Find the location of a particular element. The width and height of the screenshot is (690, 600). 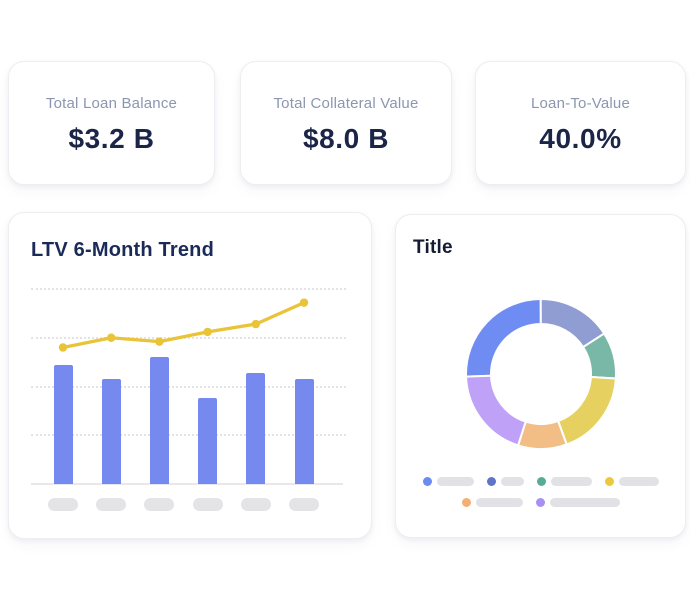

donut-chart-title: Title is located at coordinates (433, 247).